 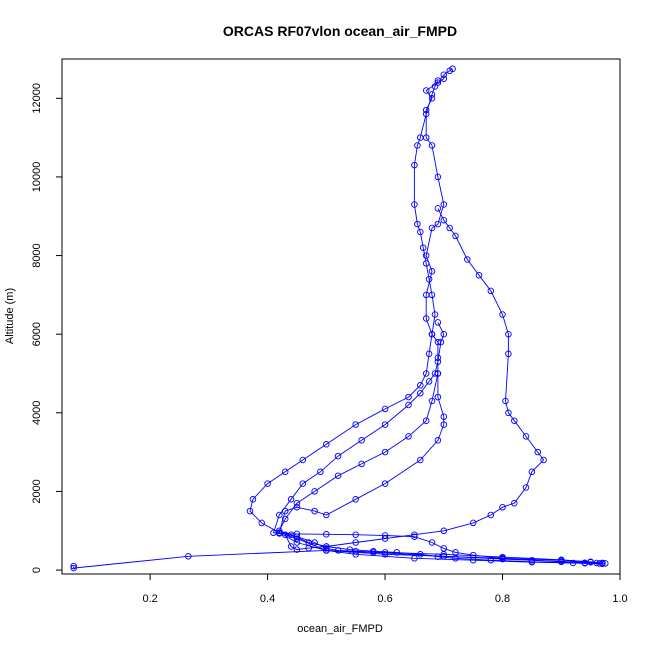 I want to click on x-tick-label: 1.0, so click(x=619, y=599).